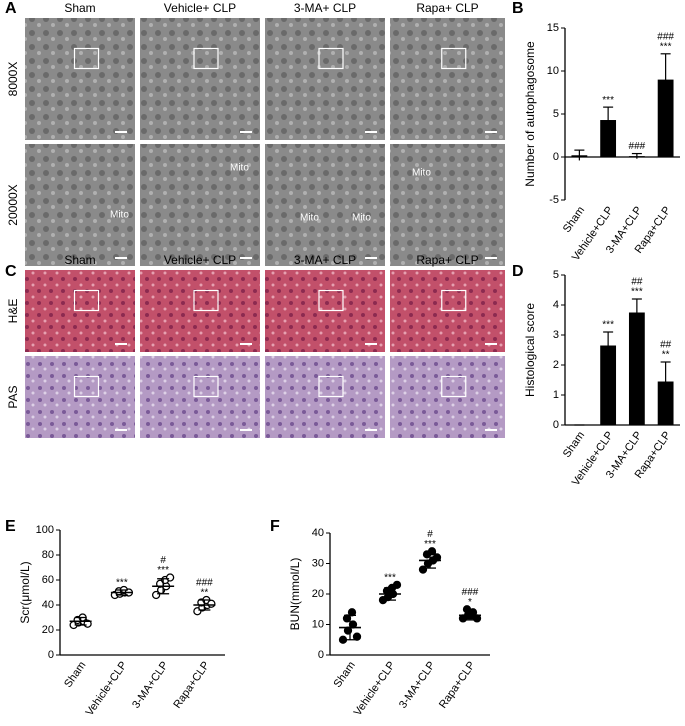 The width and height of the screenshot is (685, 726). Describe the element at coordinates (318, 624) in the screenshot. I see `y-tick-label: 10` at that location.